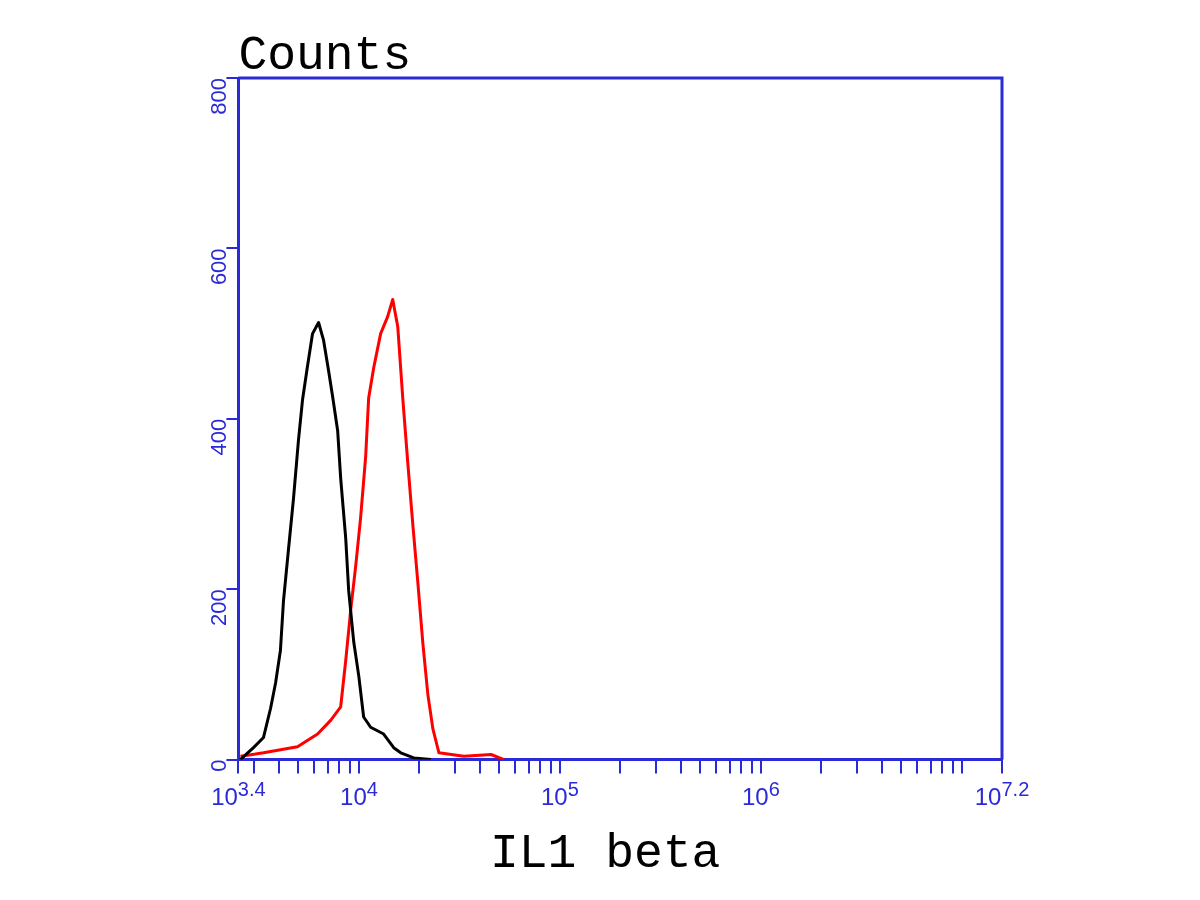  What do you see at coordinates (605, 853) in the screenshot?
I see `x-axis-title: IL1 beta` at bounding box center [605, 853].